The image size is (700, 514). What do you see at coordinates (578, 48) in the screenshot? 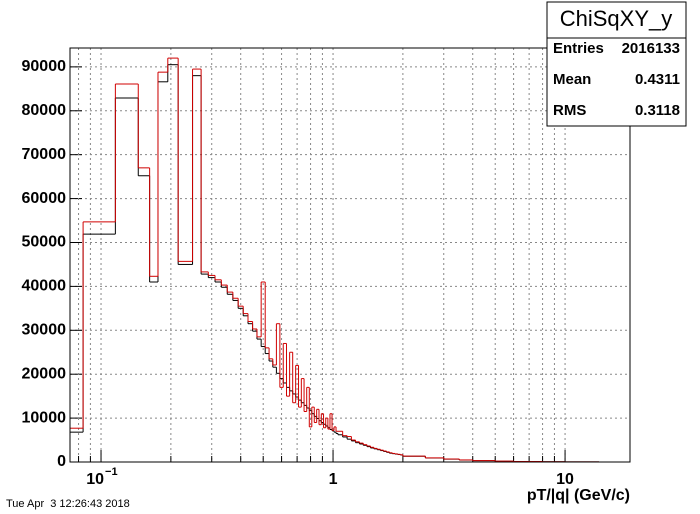
I see `stats-key: Entries` at bounding box center [578, 48].